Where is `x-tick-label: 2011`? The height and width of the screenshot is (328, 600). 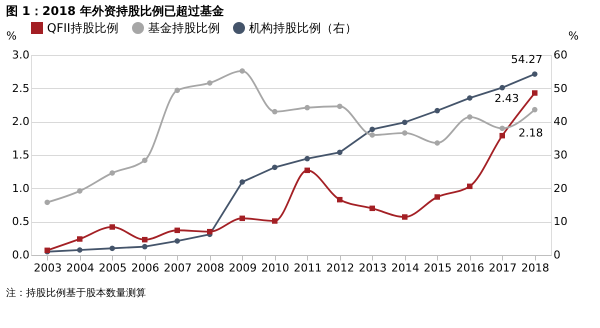
x-tick-label: 2011 is located at coordinates (308, 268).